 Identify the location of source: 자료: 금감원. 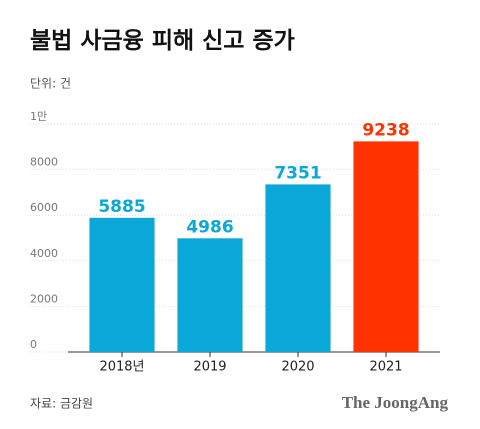
(61, 404).